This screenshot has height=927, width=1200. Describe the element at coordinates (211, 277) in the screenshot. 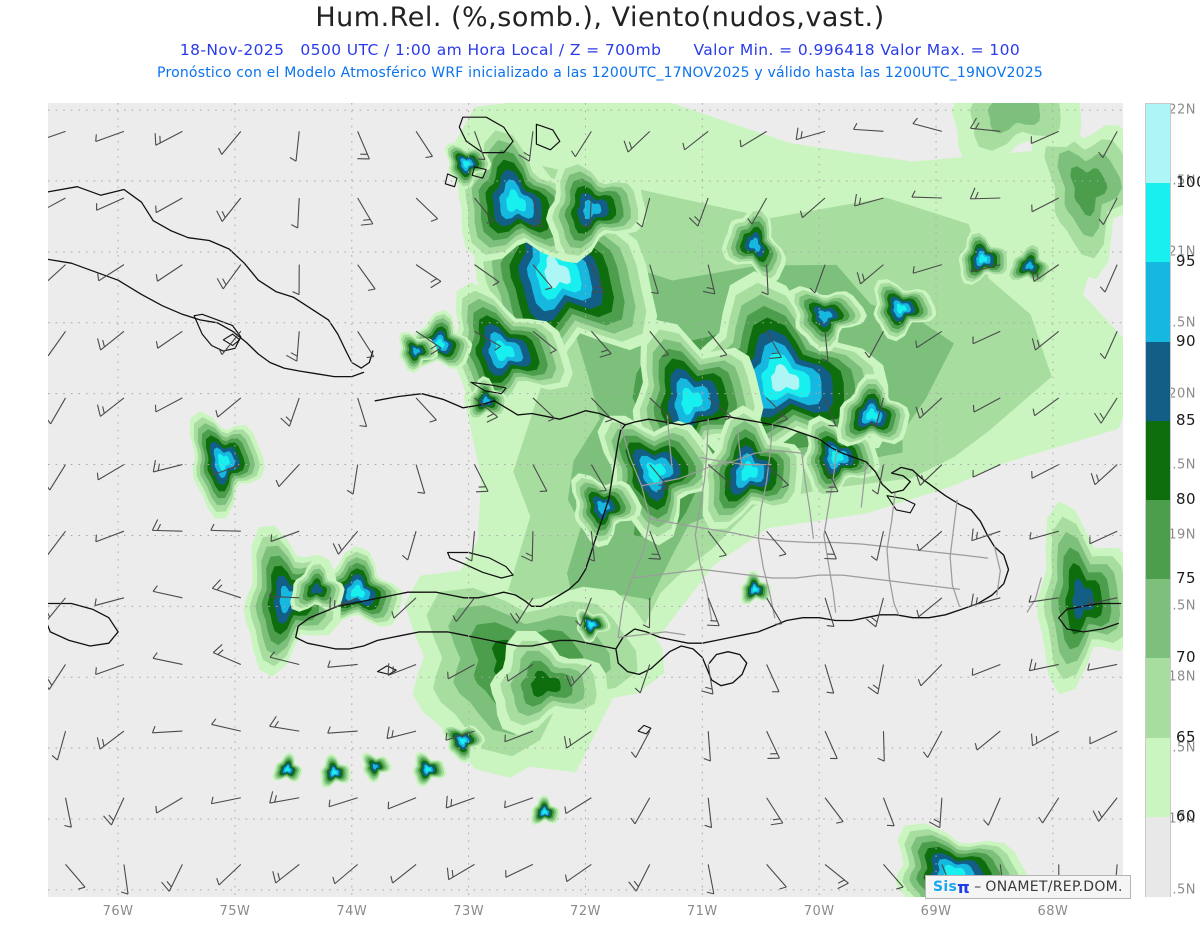

I see `coastline-cuba-north` at that location.